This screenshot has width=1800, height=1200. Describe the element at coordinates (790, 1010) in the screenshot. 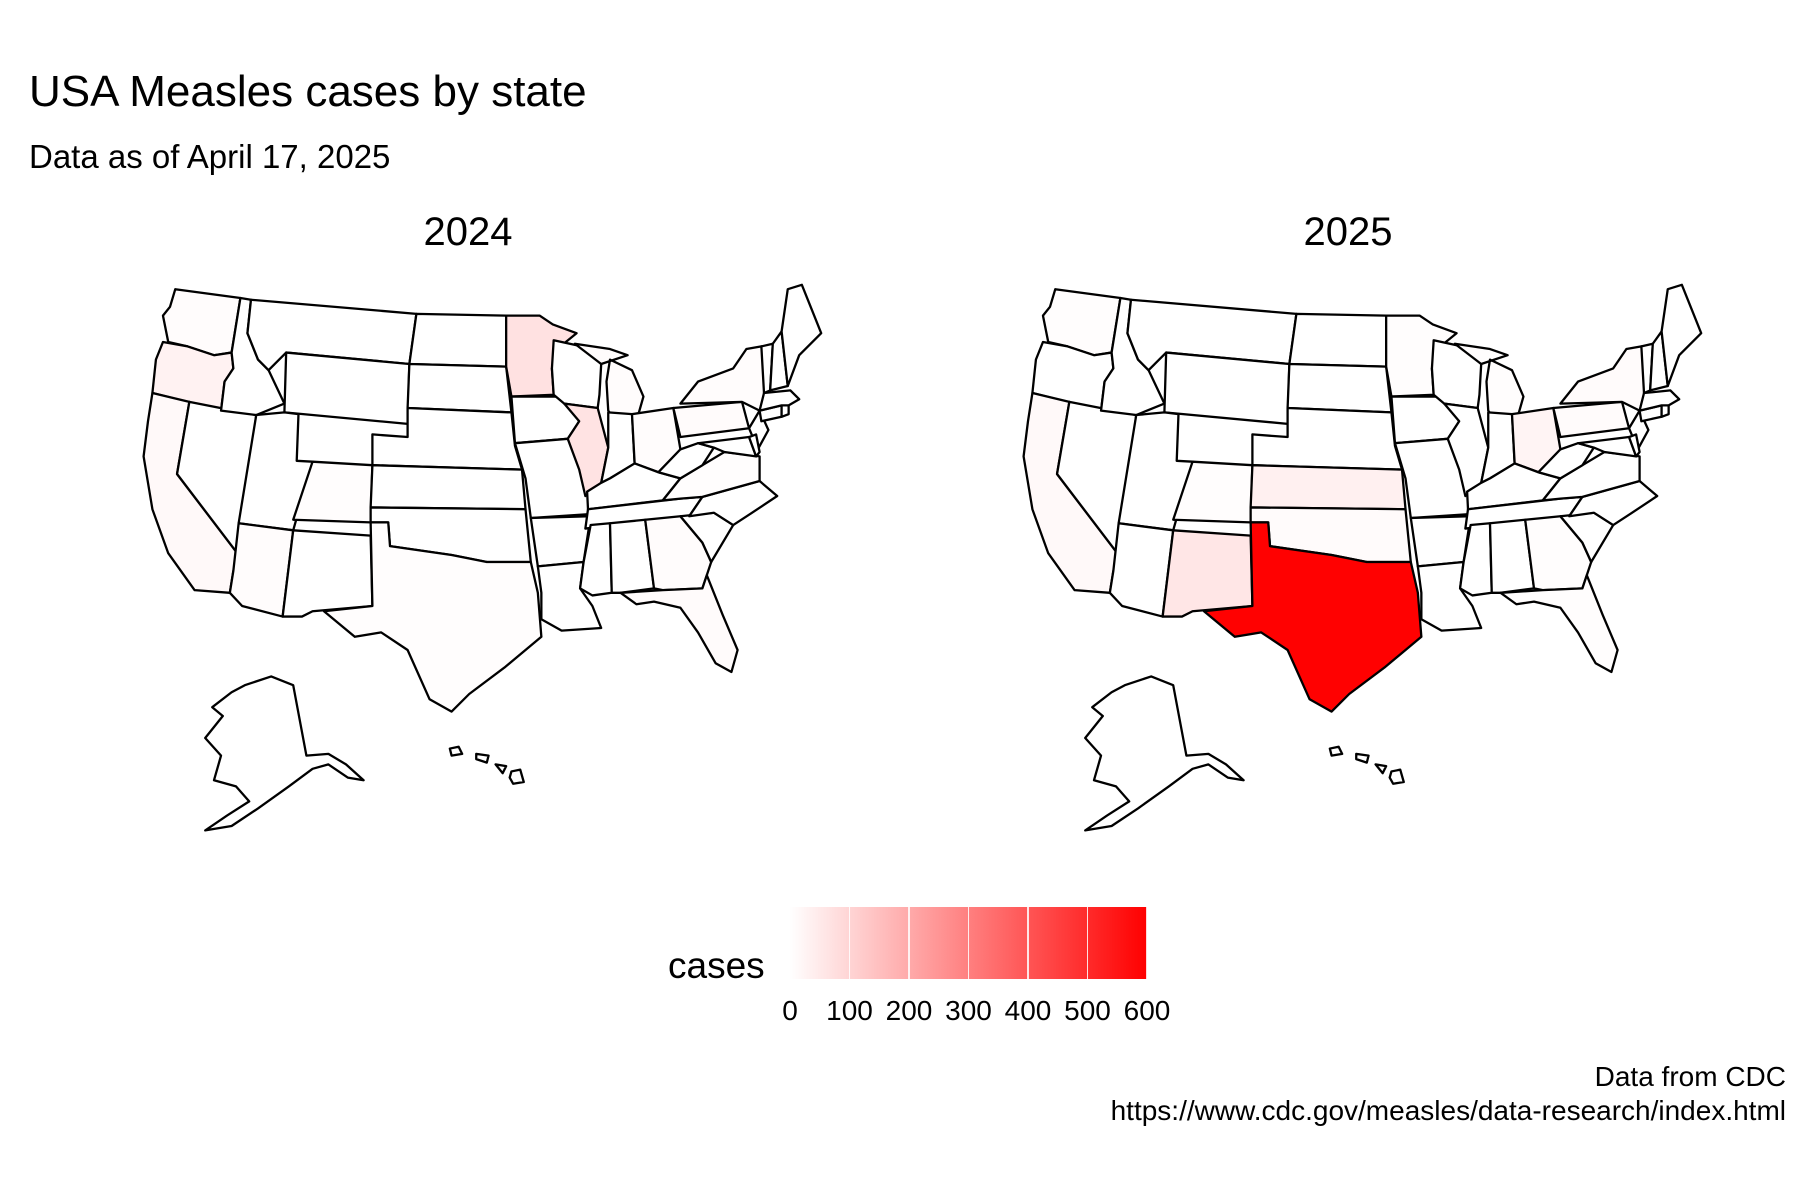

I see `legend-tick-label: 0` at that location.